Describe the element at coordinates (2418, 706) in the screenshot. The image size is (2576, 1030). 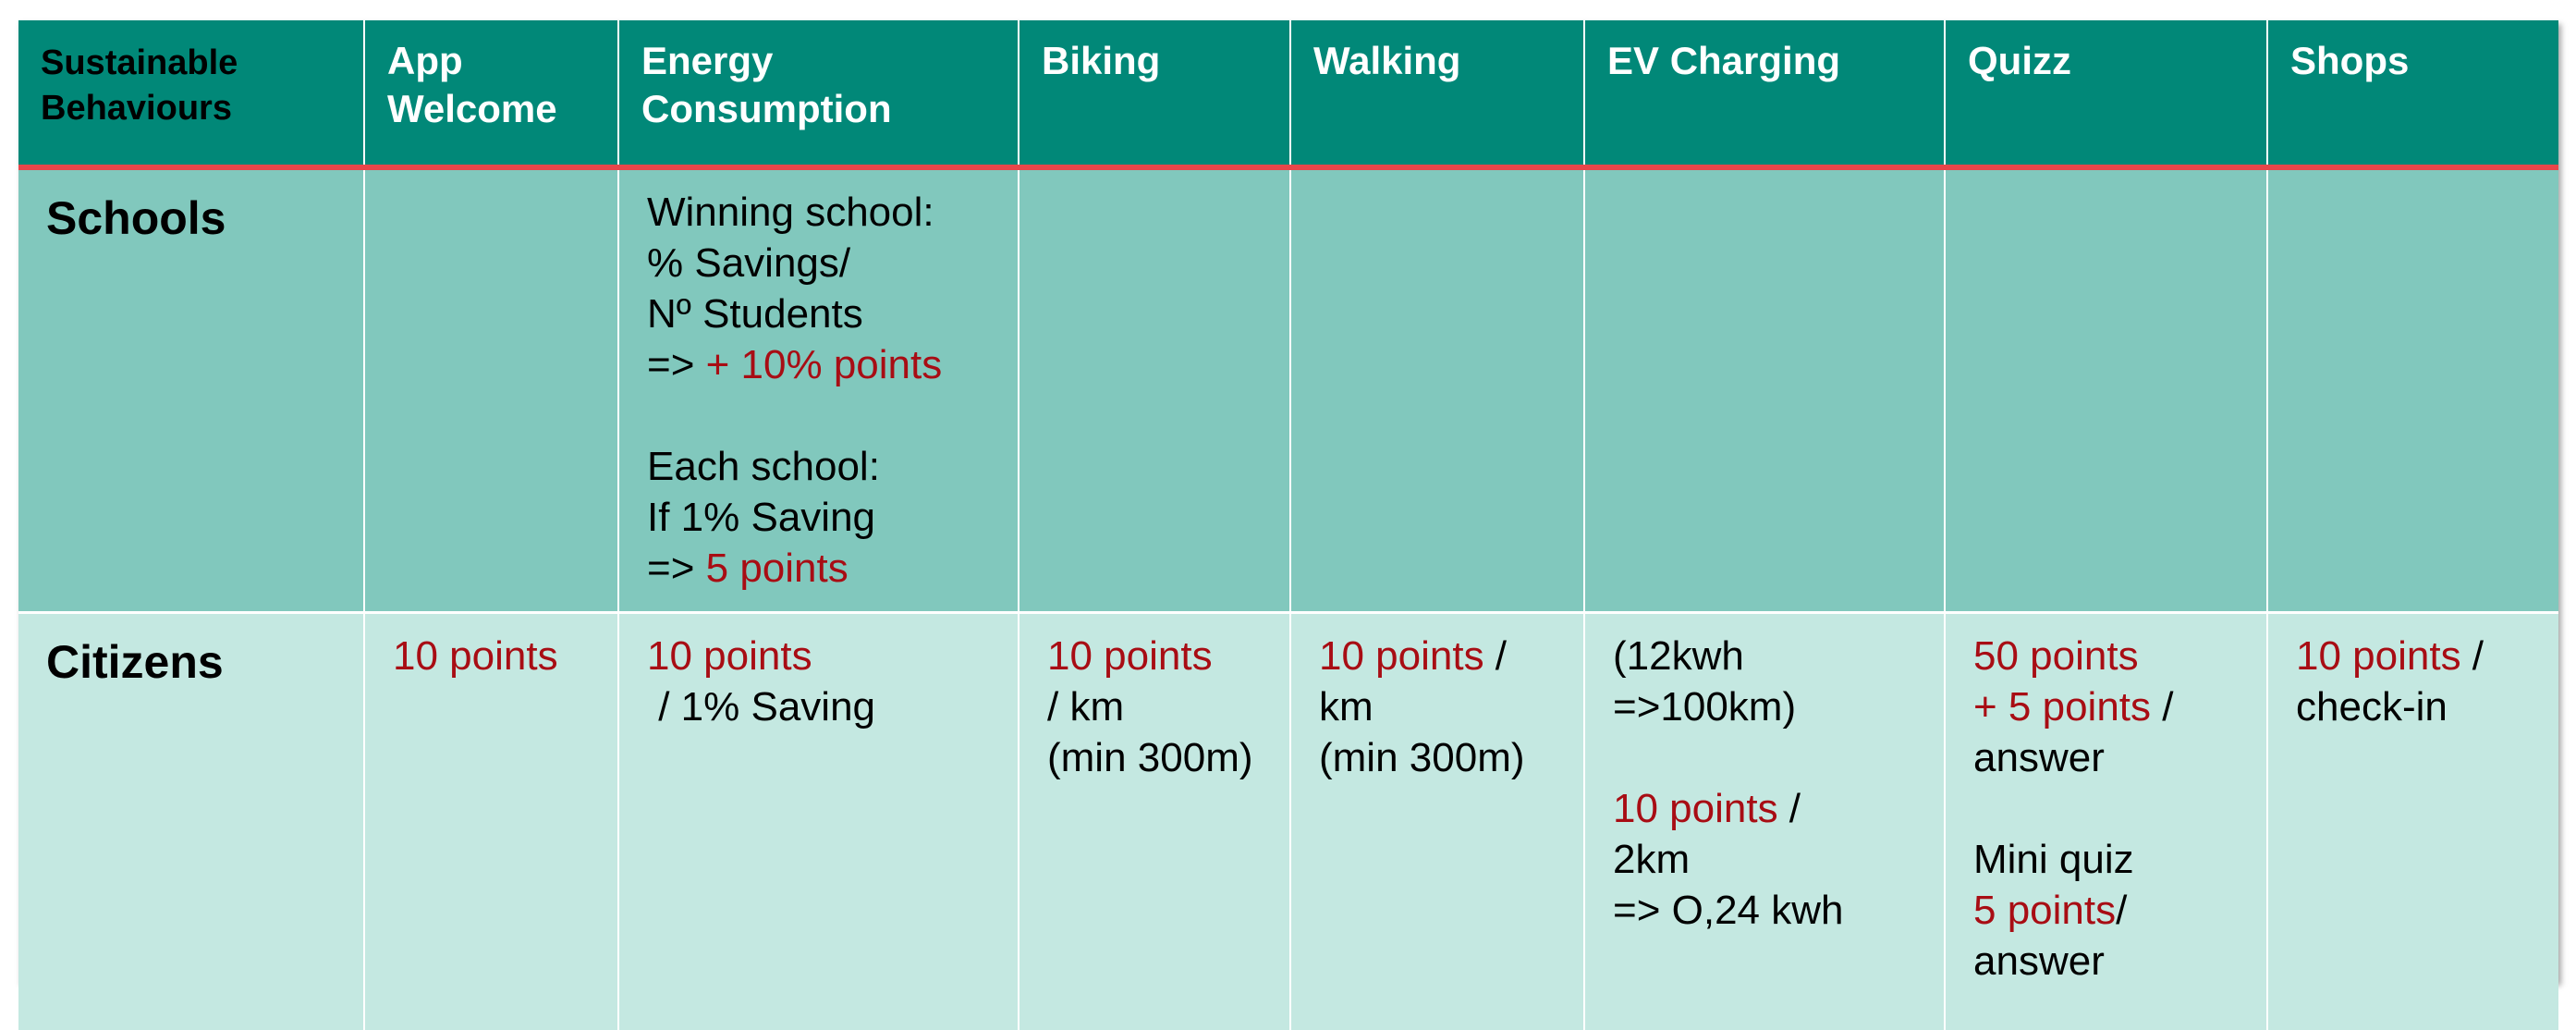
I see `citizens-shops-line2: check-in` at that location.